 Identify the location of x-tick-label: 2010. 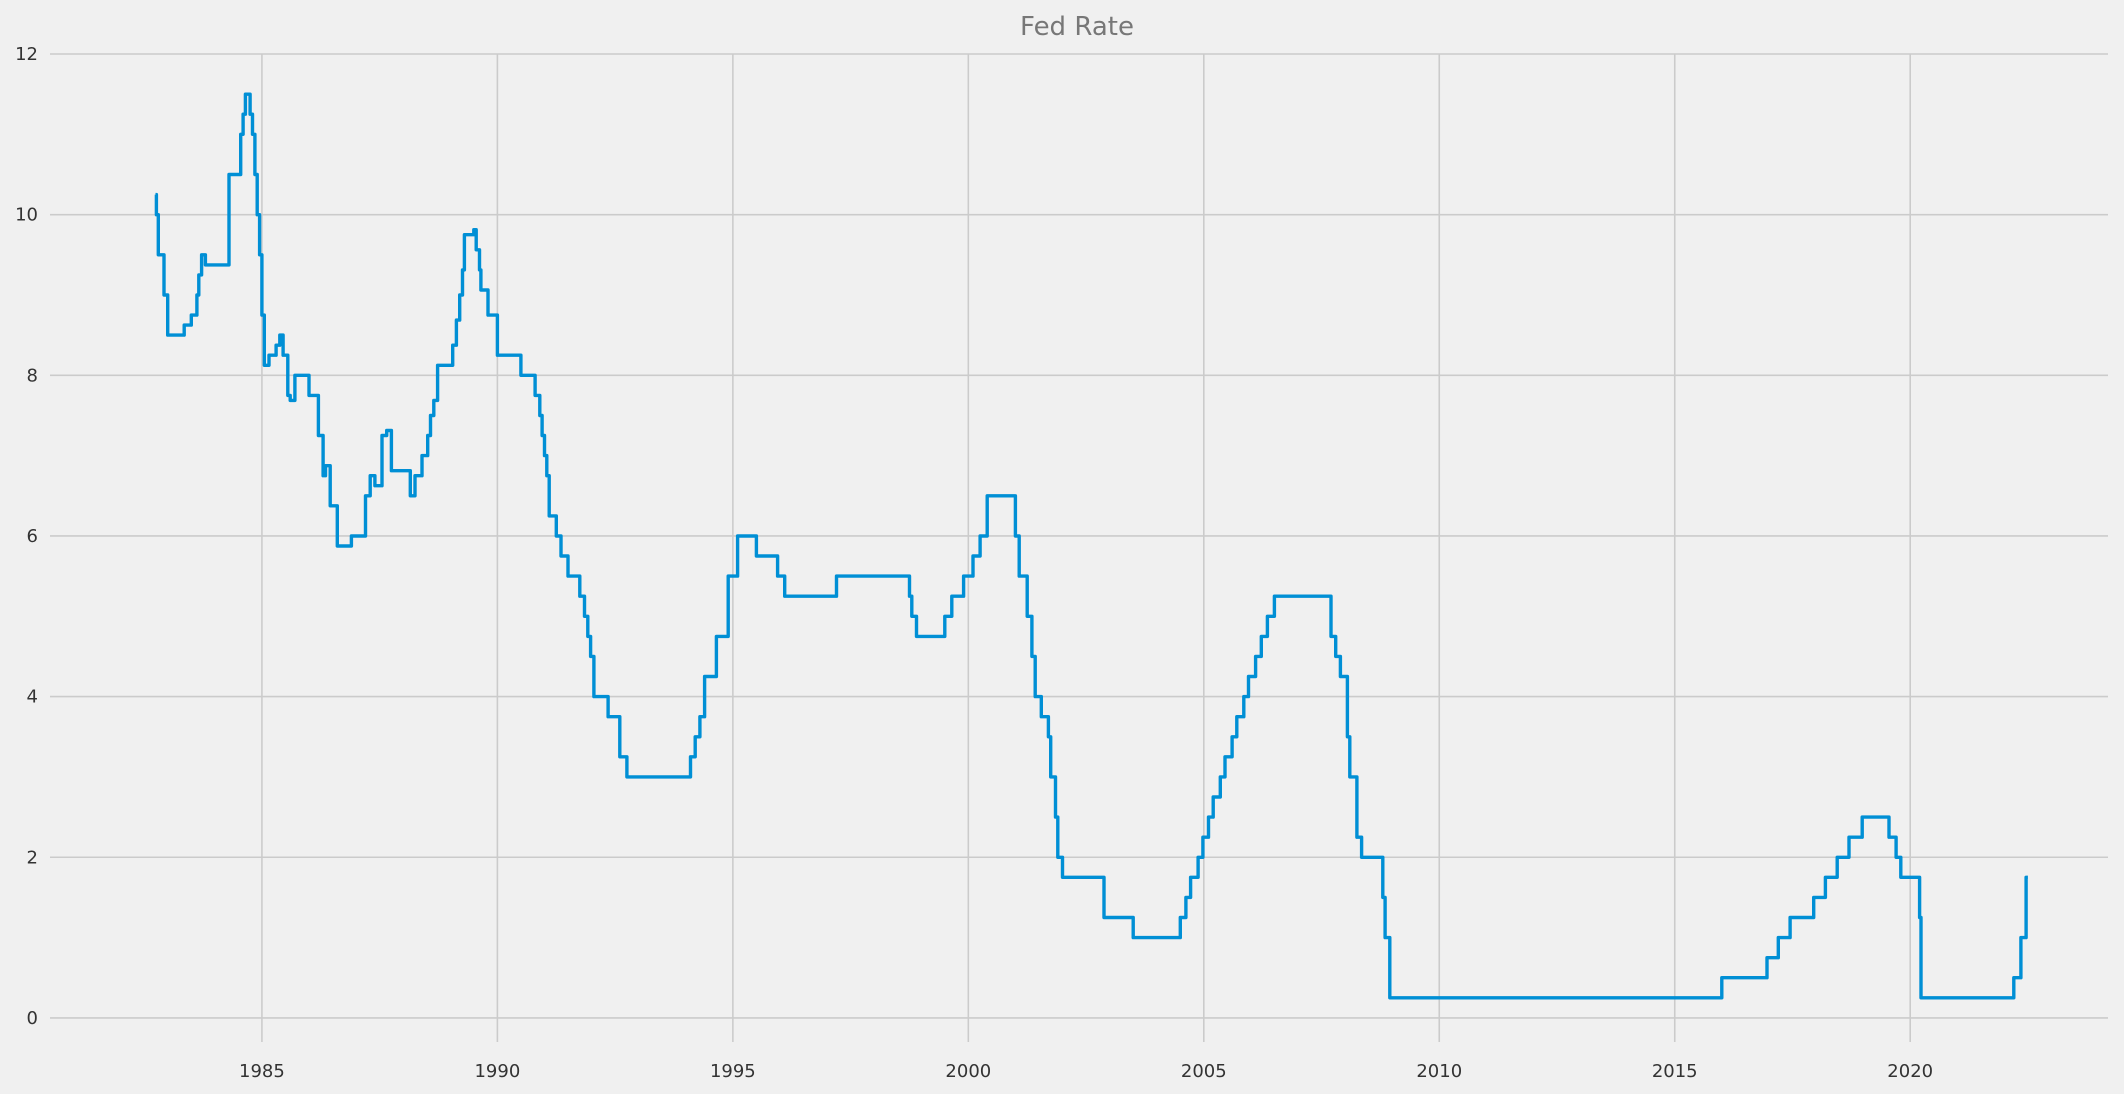
(1439, 1071).